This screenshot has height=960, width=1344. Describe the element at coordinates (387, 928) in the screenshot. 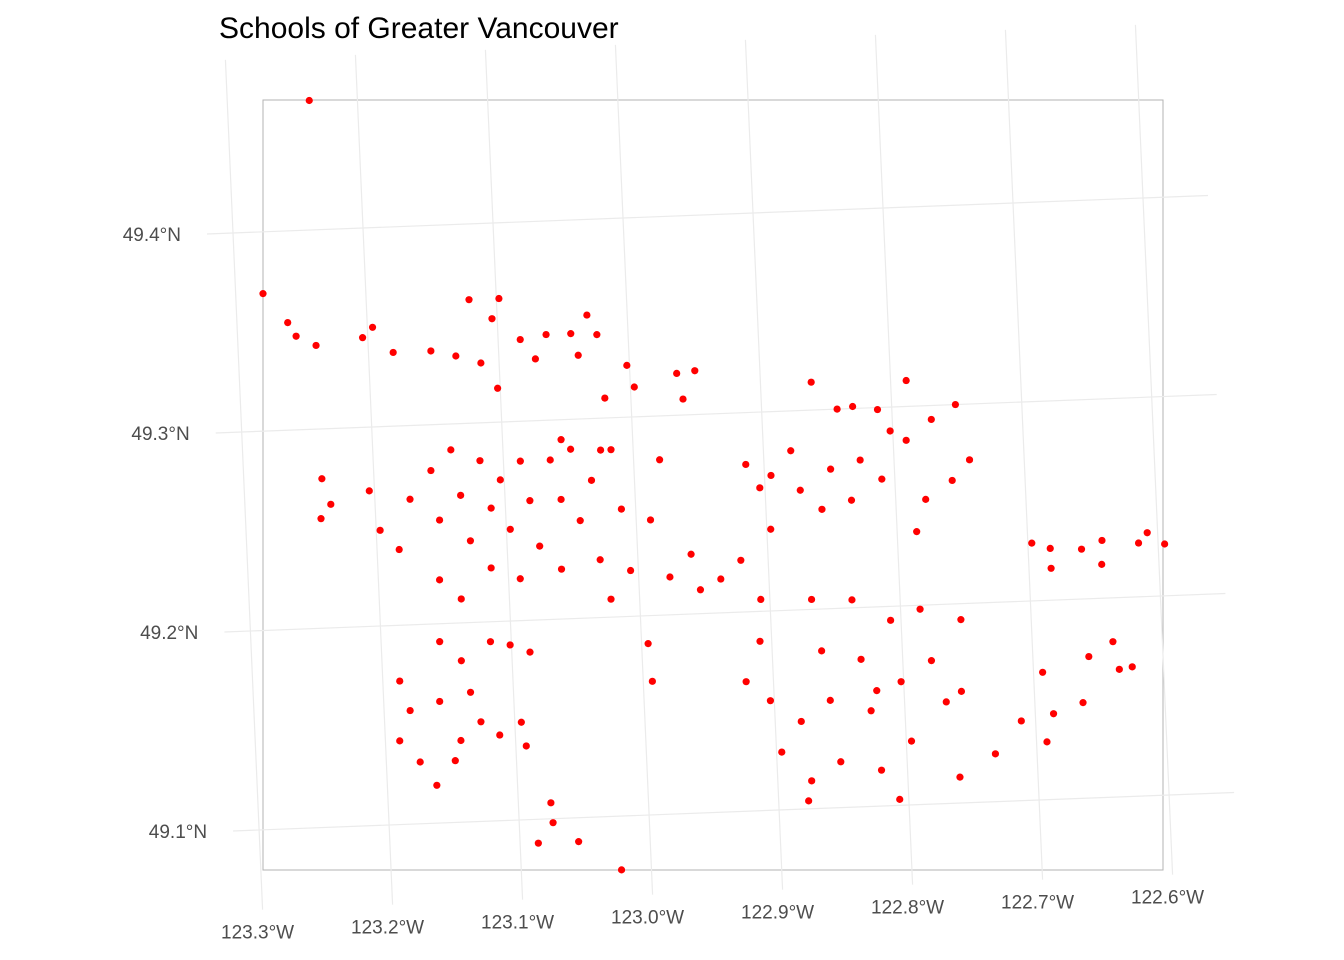

I see `x-tick-label: 123.2°W` at that location.